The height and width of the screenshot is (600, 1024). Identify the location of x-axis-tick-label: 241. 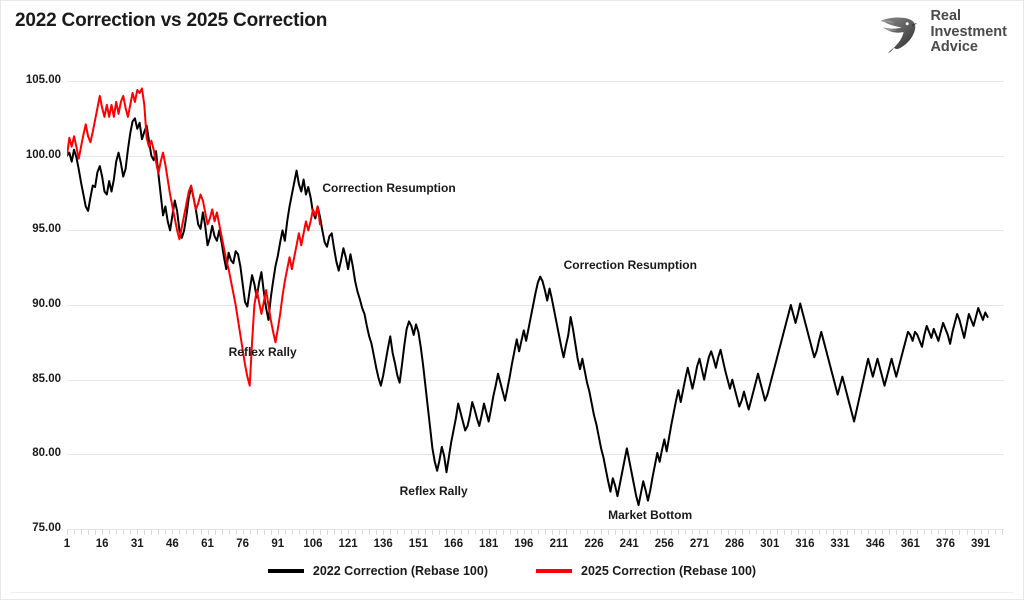
(629, 544).